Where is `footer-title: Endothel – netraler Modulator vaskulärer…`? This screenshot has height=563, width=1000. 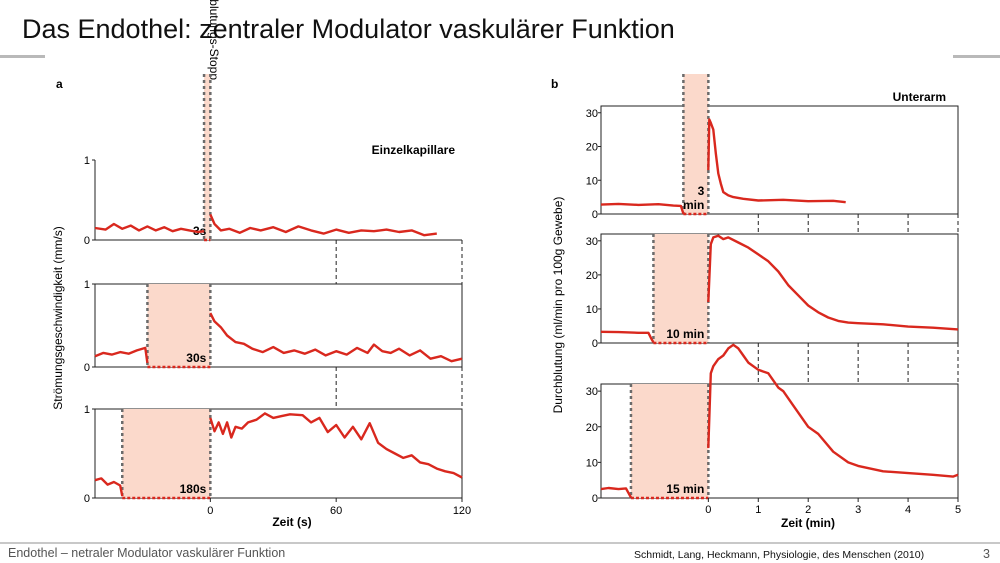 footer-title: Endothel – netraler Modulator vaskulärer… is located at coordinates (147, 553).